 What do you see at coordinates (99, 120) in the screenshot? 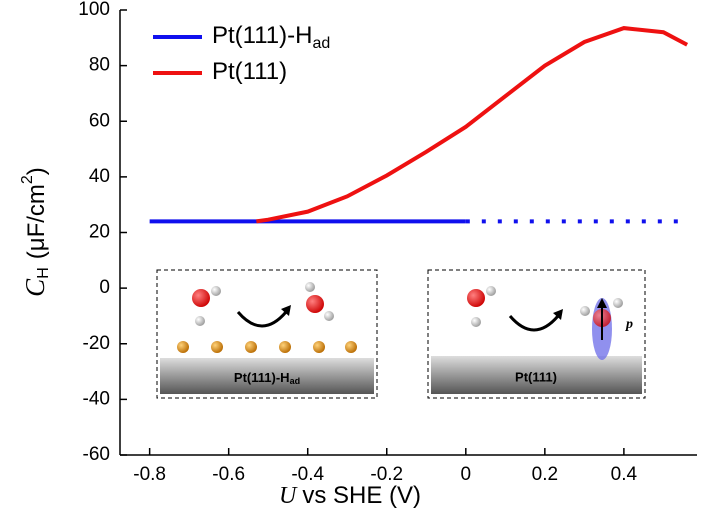
I see `y-tick-label: 60` at bounding box center [99, 120].